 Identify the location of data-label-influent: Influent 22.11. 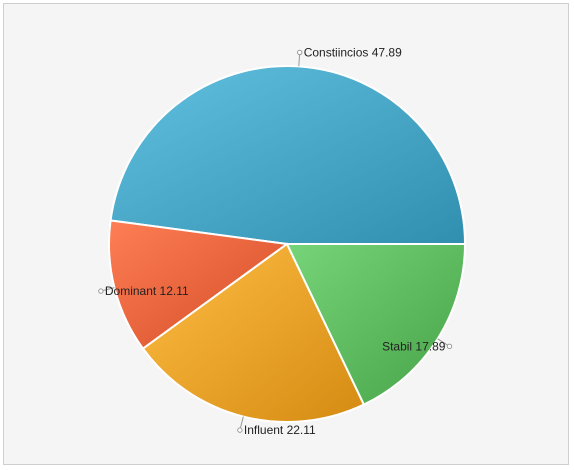
(280, 430).